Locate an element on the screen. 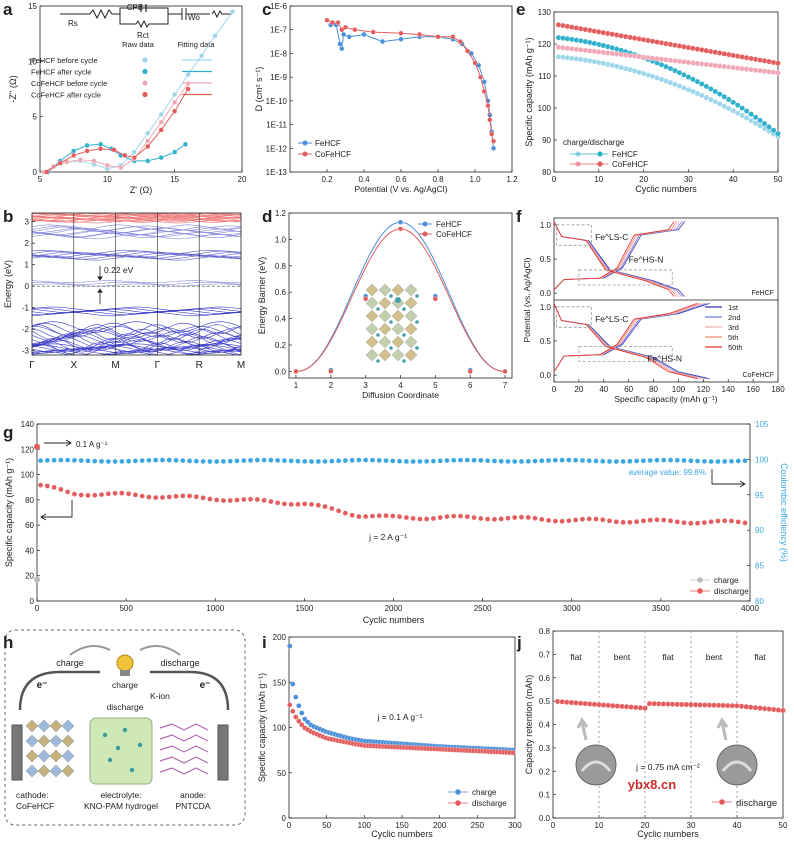 The width and height of the screenshot is (794, 842). x-tick-label: 60 is located at coordinates (628, 389).